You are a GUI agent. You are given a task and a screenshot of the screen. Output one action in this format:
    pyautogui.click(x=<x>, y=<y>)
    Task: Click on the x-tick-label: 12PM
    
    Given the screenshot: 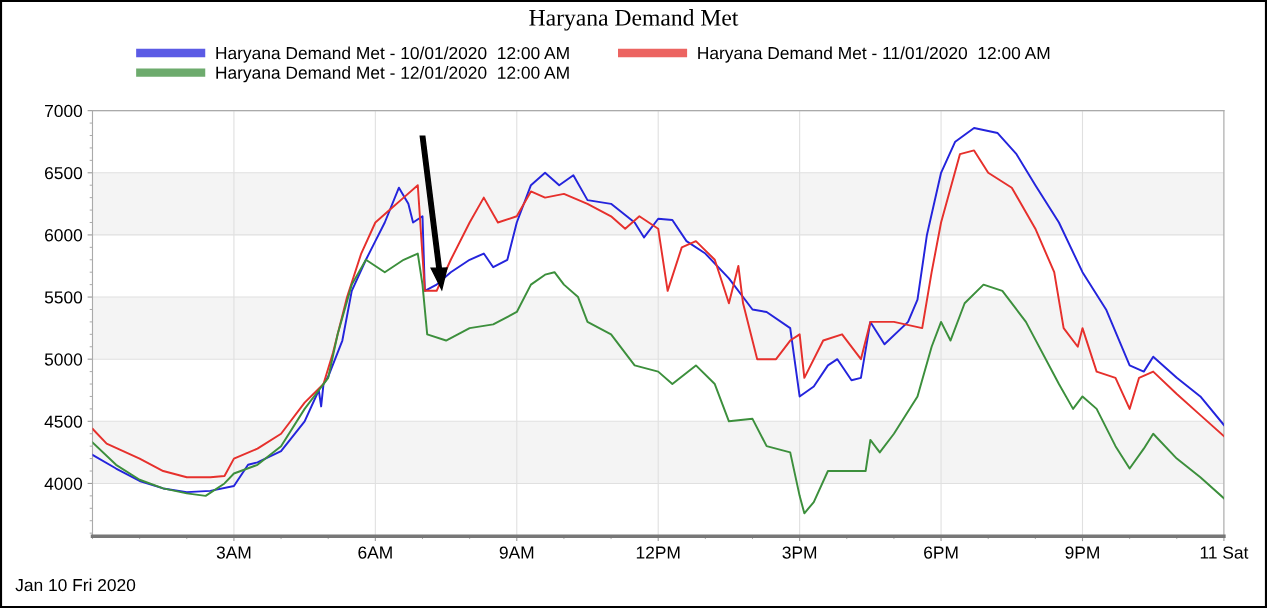 What is the action you would take?
    pyautogui.click(x=658, y=552)
    